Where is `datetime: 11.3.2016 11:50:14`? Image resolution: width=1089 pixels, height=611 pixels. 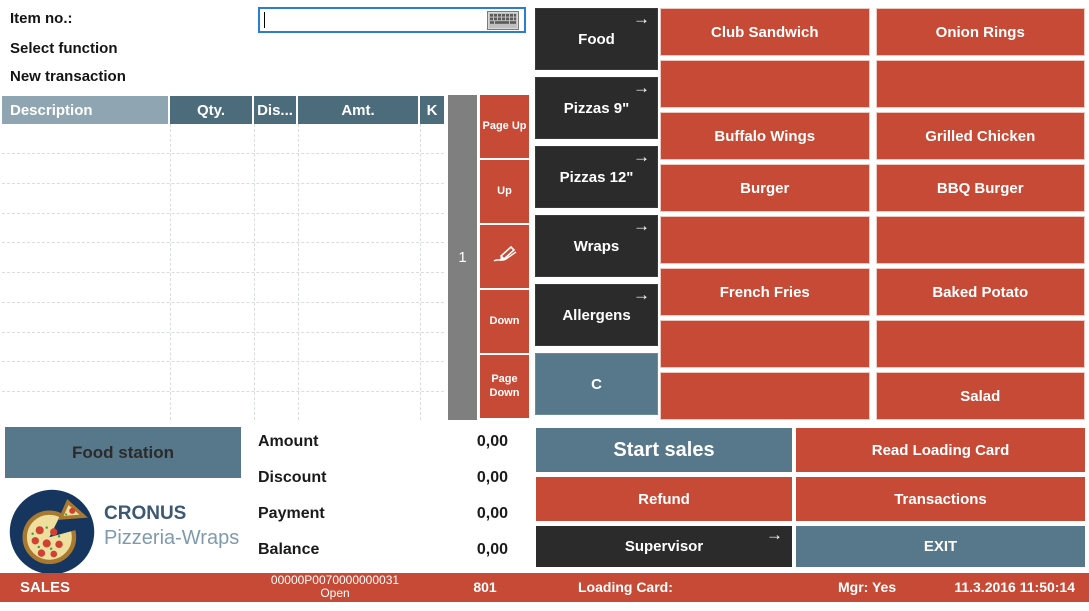 datetime: 11.3.2016 11:50:14 is located at coordinates (1014, 587).